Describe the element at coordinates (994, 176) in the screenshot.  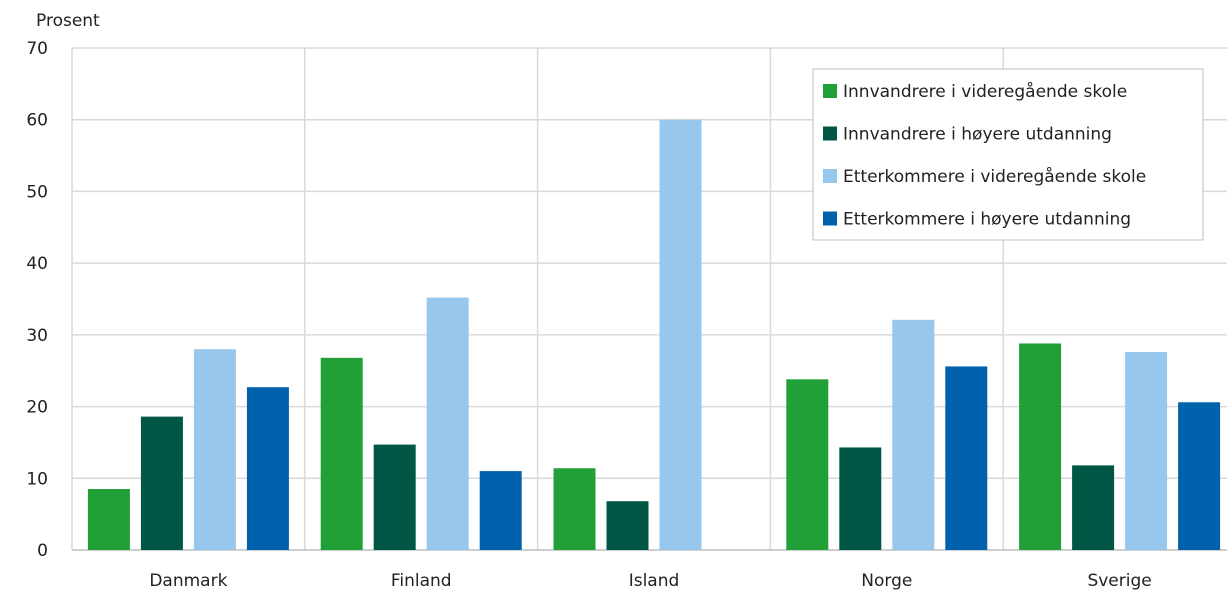
I see `legend-label: Etterkommere i videregående skole` at that location.